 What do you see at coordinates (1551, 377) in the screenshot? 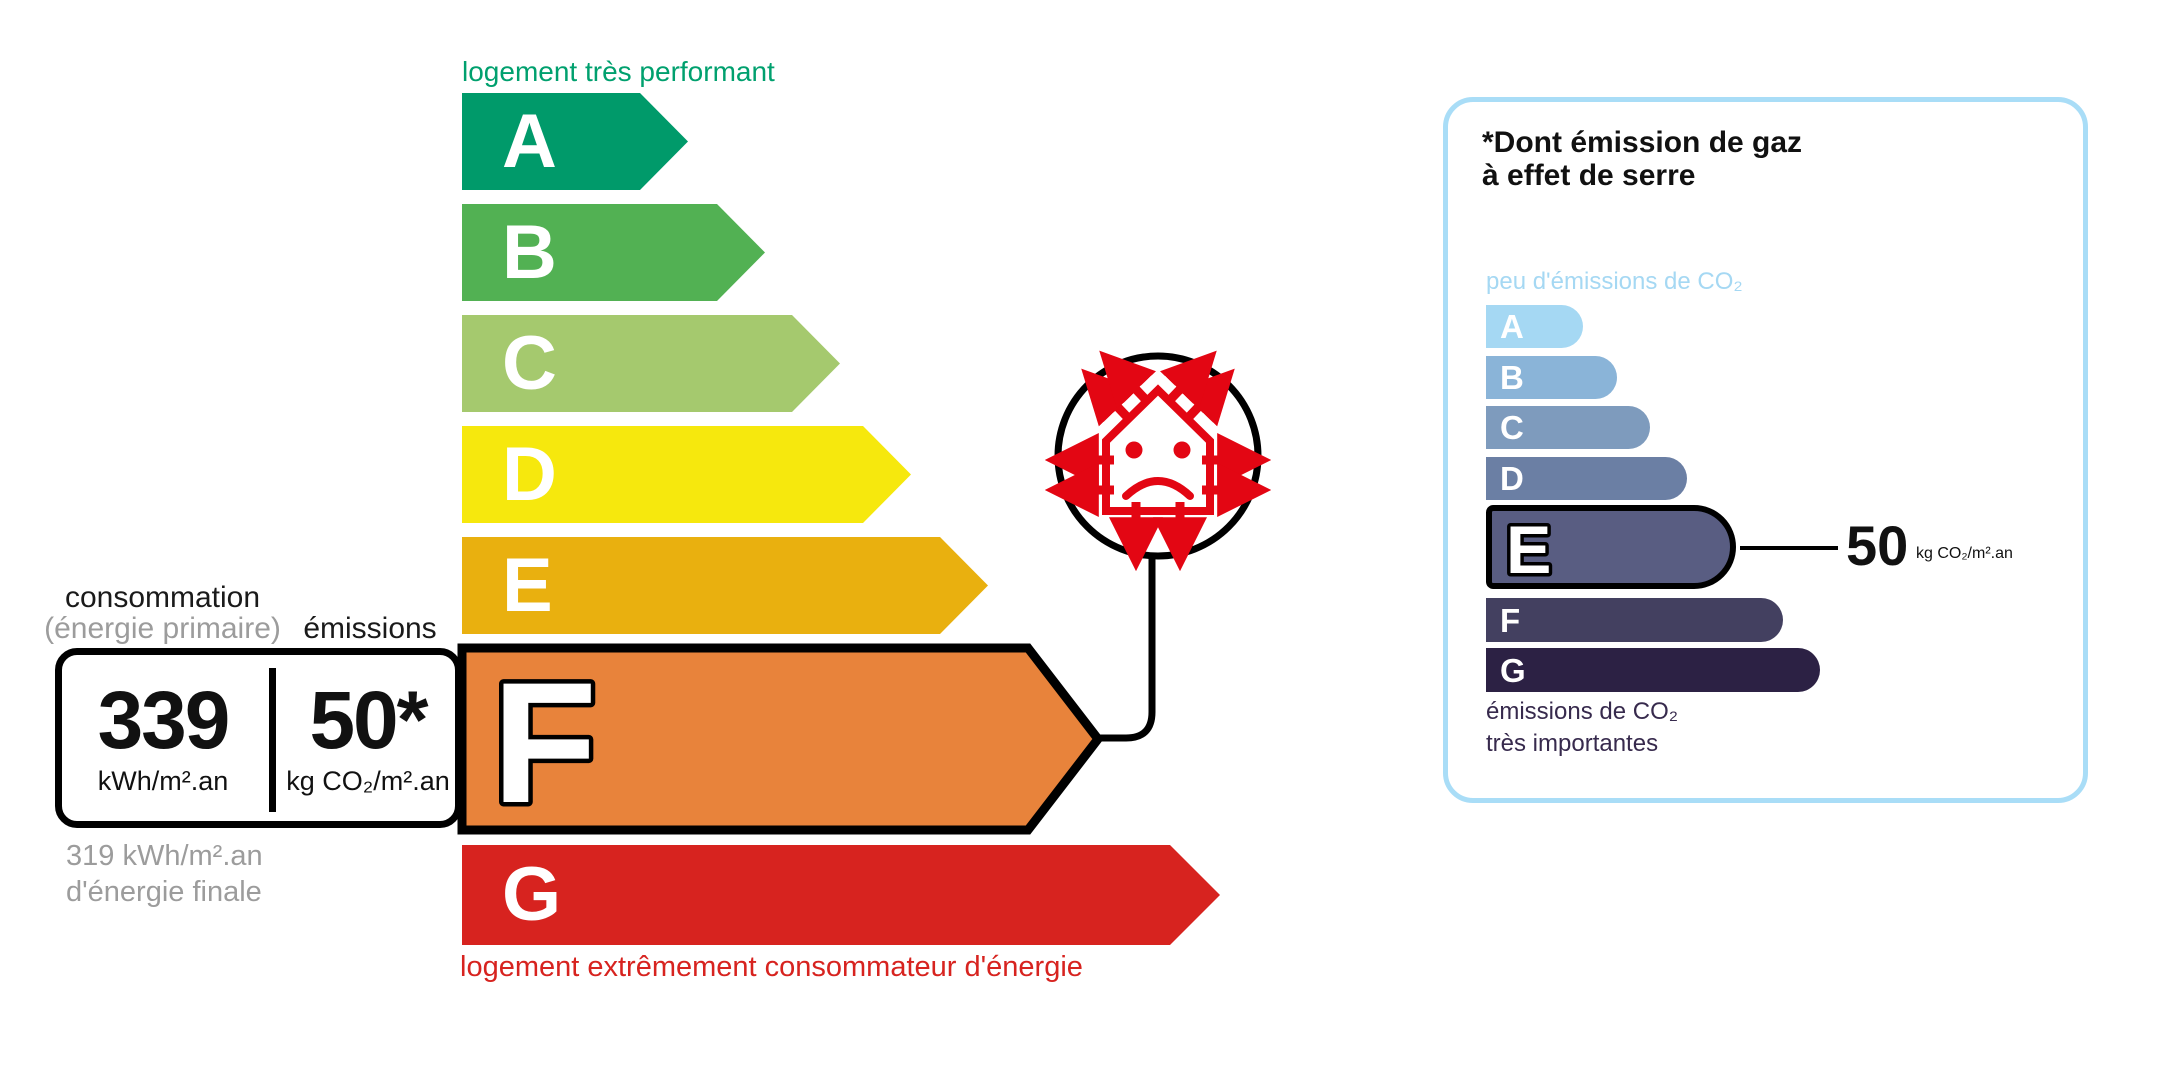
I see `co2-class-b-bar: B` at bounding box center [1551, 377].